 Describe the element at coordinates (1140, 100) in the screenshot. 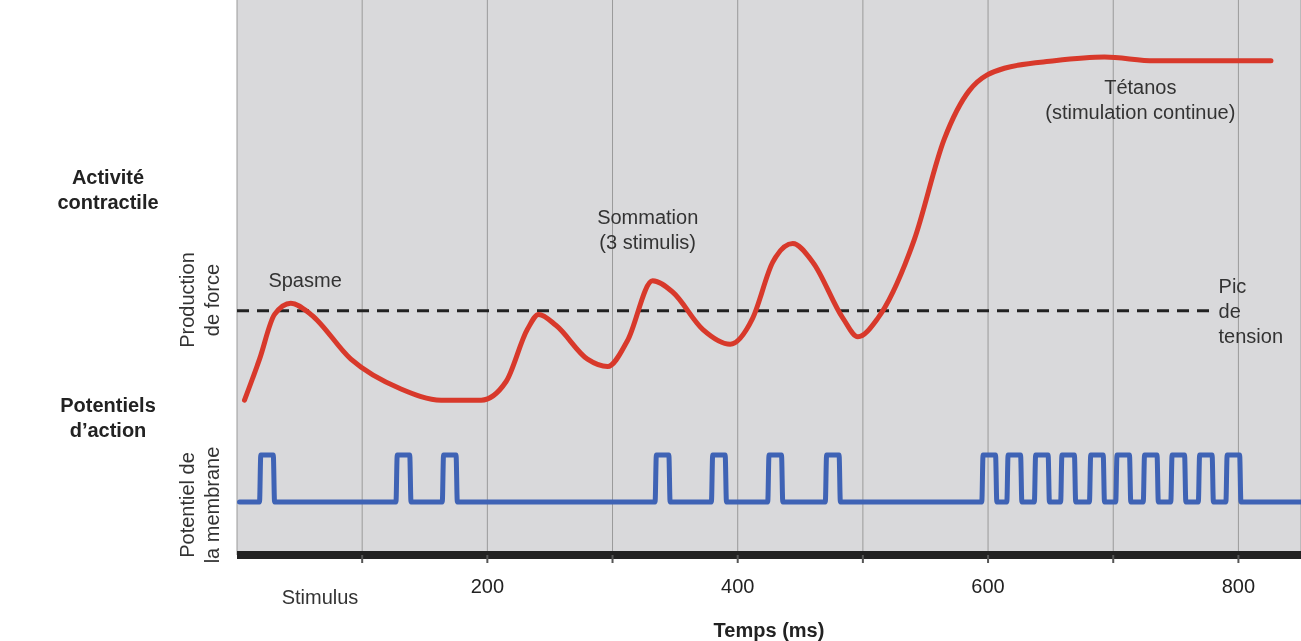

I see `annotation: Tétanos (stimulation continue)` at that location.